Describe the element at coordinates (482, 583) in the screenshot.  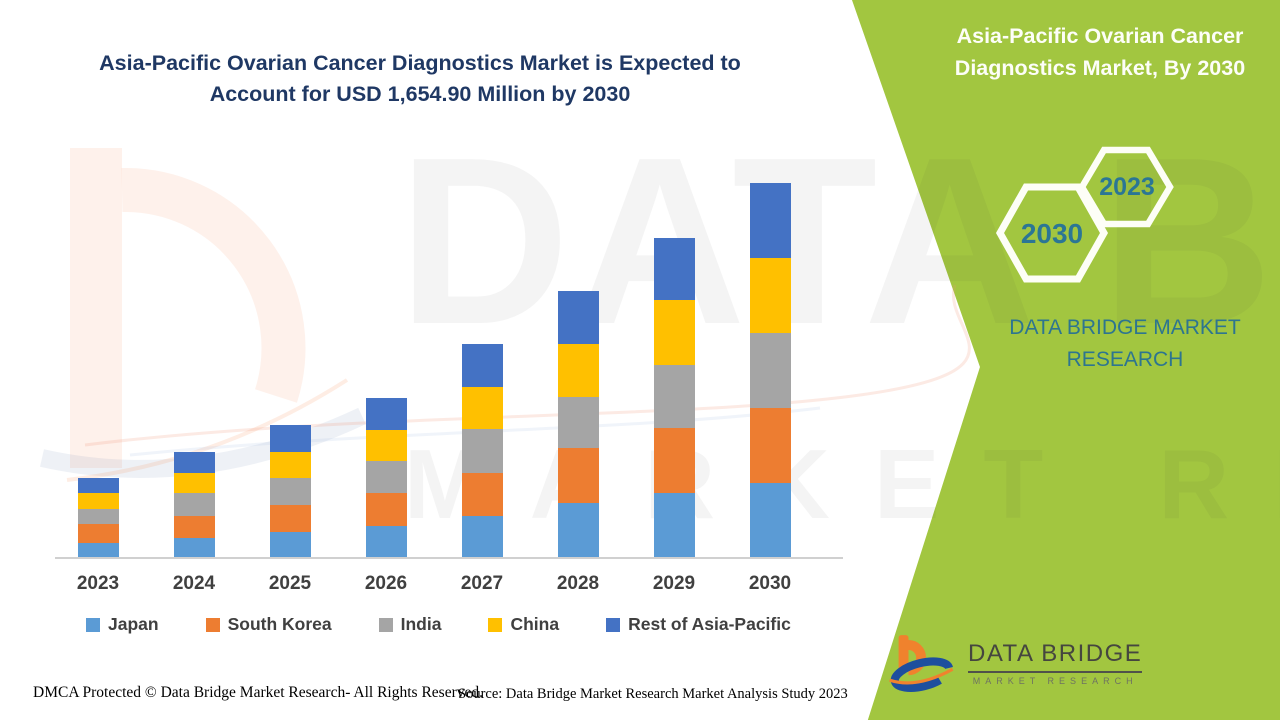
I see `x-axis-label-2027: 2027` at that location.